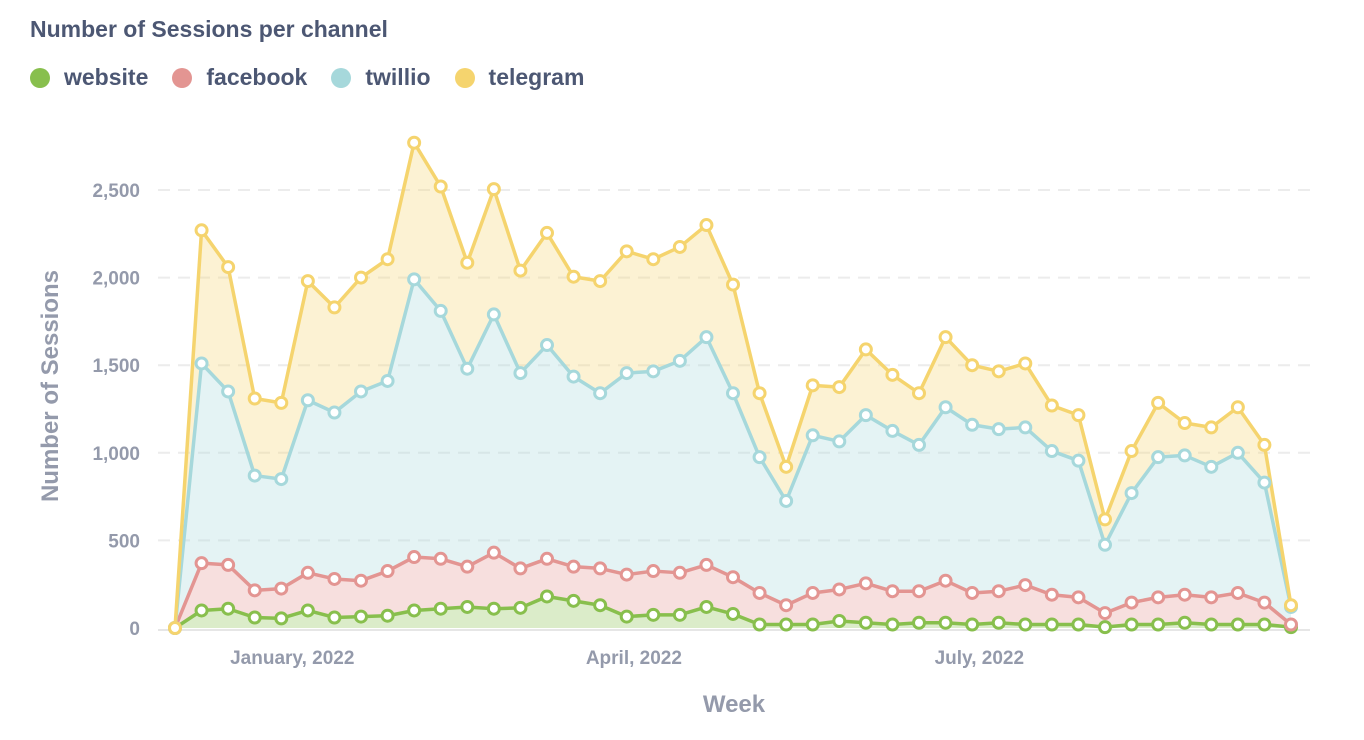  I want to click on legend-item-telegram: telegram, so click(519, 77).